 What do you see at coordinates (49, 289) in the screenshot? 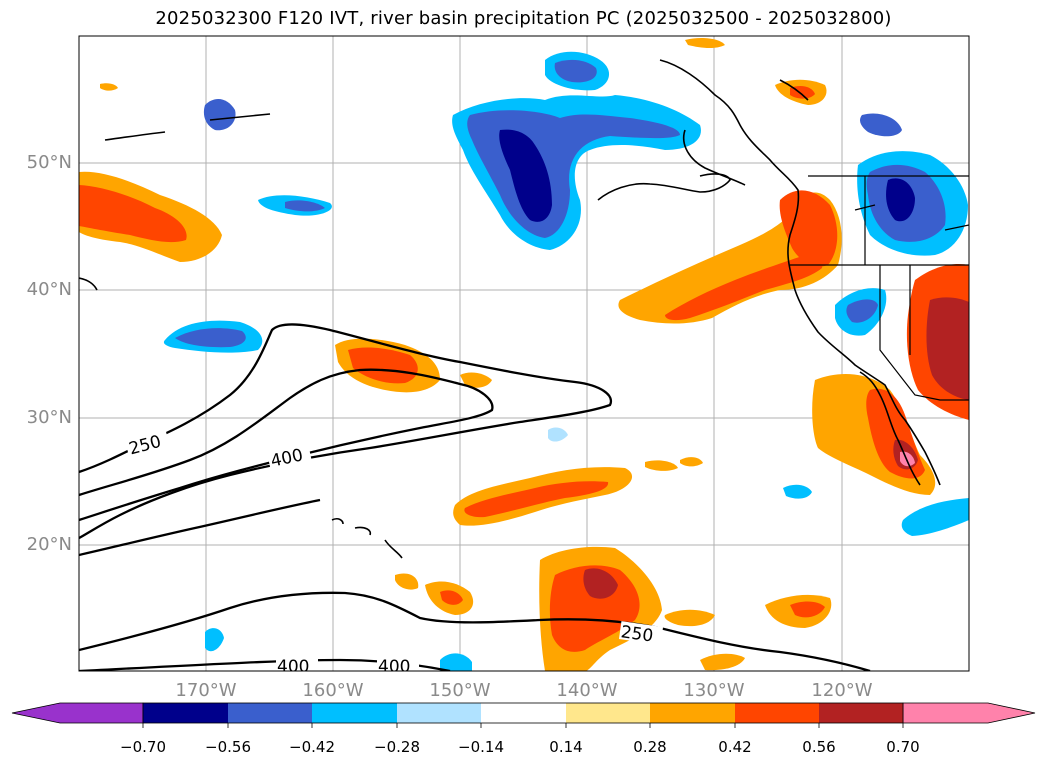
I see `lat-label: 40°N` at bounding box center [49, 289].